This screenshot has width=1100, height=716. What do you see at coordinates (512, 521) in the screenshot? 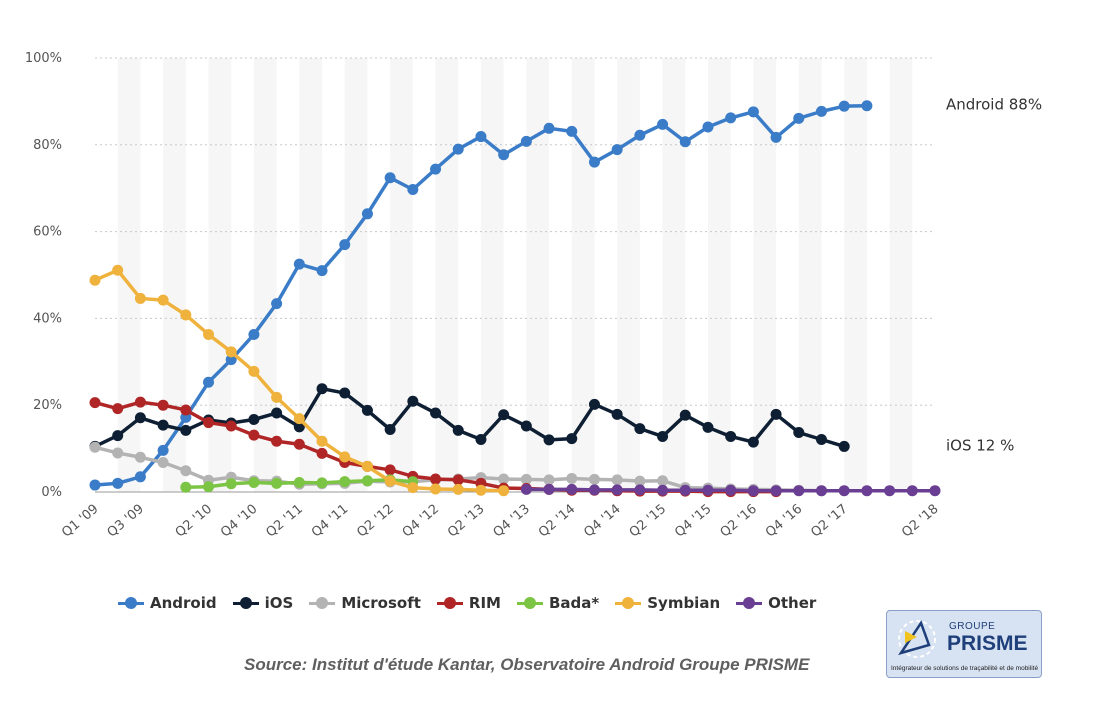
I see `x-tick-label: Q4 '13` at bounding box center [512, 521].